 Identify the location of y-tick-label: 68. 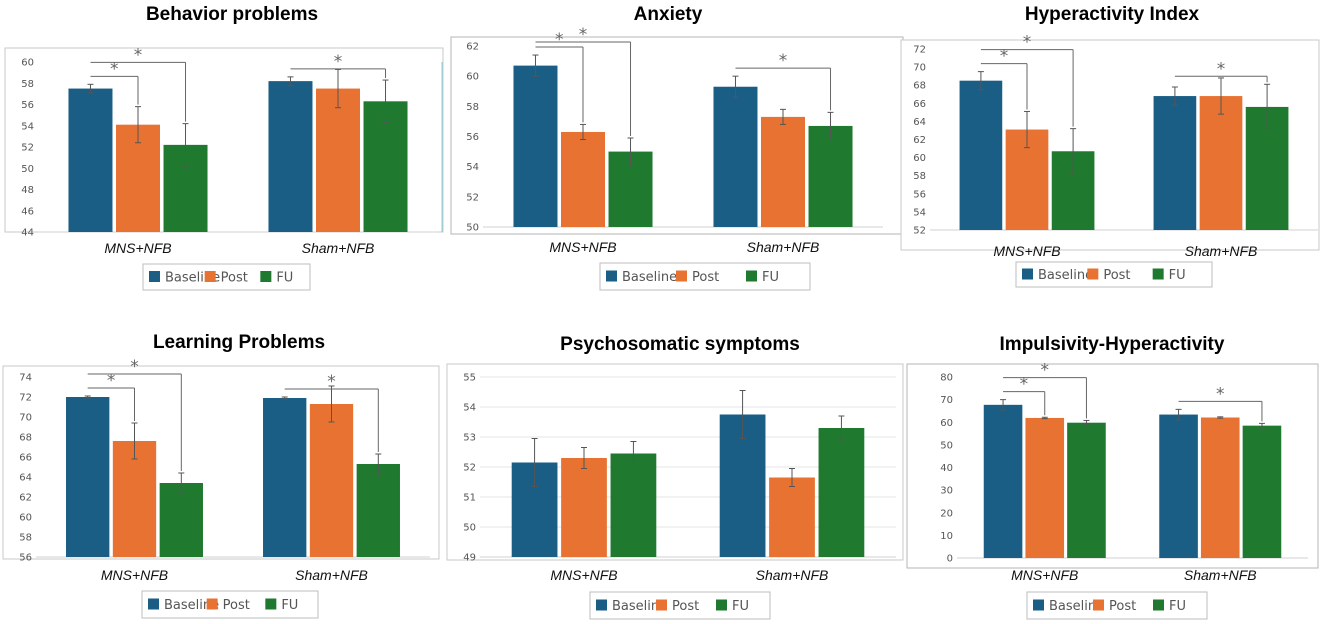
(919, 86).